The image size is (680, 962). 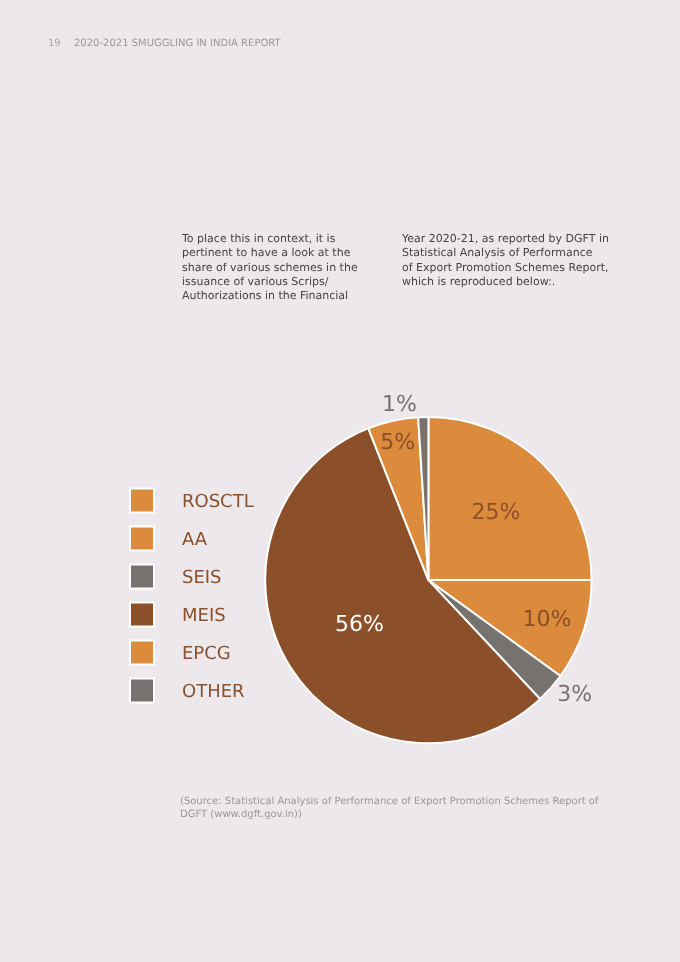 What do you see at coordinates (398, 442) in the screenshot?
I see `data-label: 5%` at bounding box center [398, 442].